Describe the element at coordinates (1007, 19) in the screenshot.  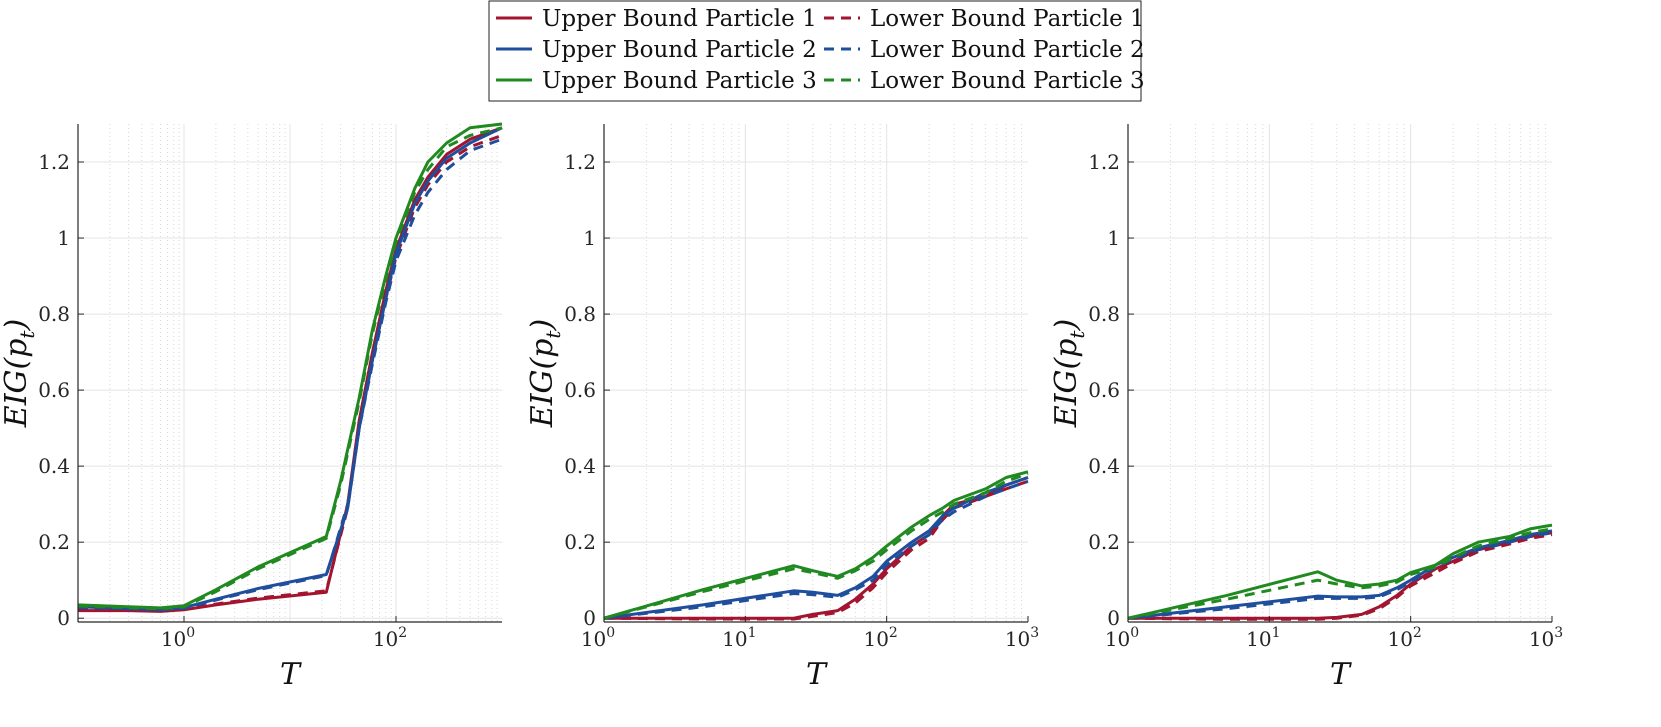
I see `legend-label: Lower Bound Particle 1` at that location.